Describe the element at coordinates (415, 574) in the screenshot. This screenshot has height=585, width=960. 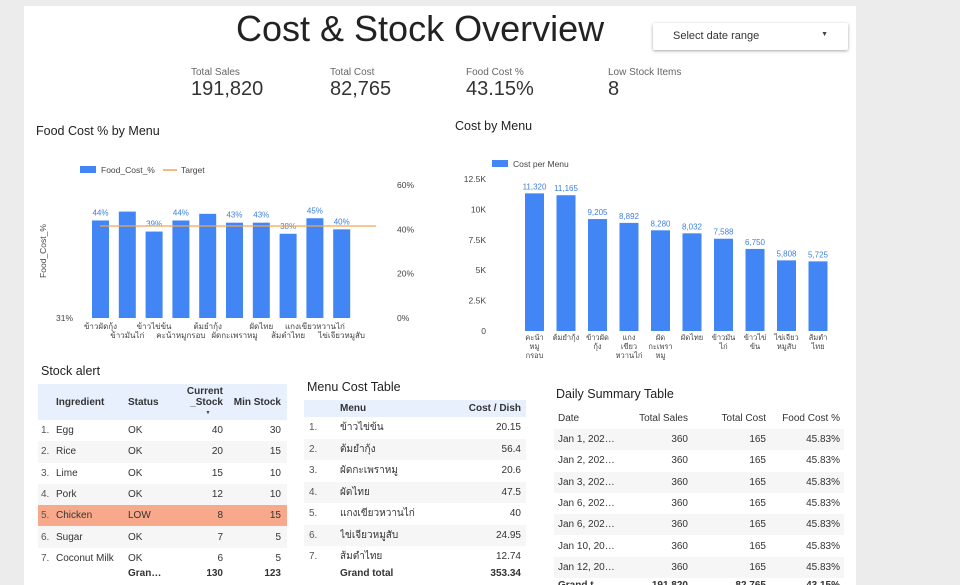
I see `total-row: Grand total 353.34` at that location.